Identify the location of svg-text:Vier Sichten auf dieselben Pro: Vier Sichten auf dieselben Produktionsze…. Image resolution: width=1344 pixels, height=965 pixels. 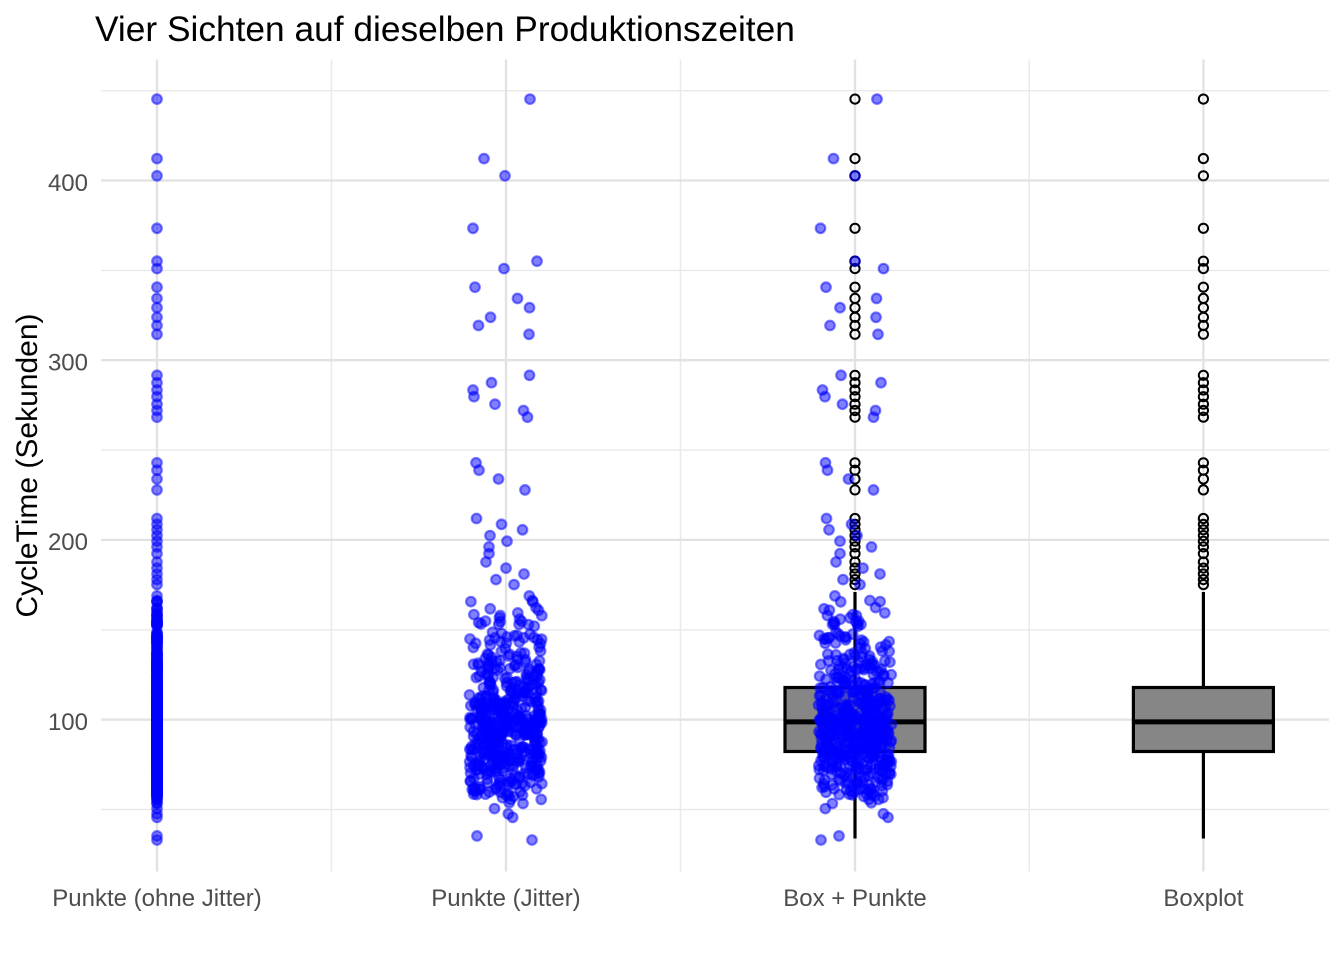
(445, 29).